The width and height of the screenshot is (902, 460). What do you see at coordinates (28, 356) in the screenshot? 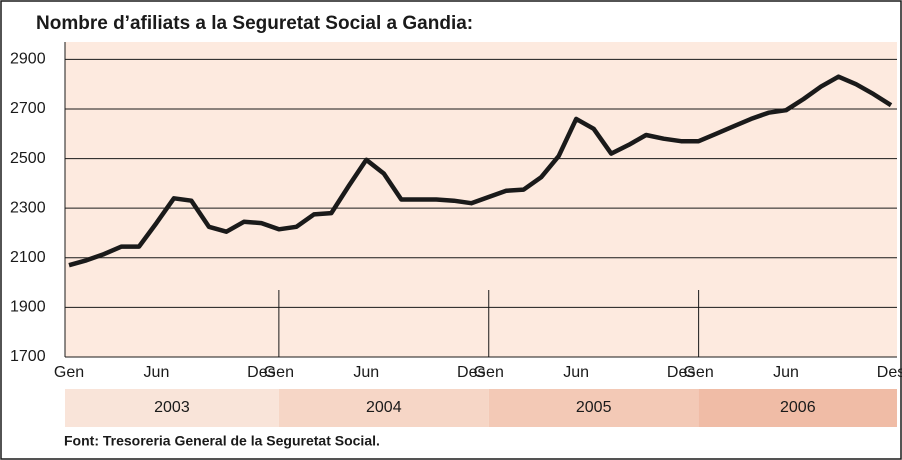
I see `y-tick-label: 1700` at bounding box center [28, 356].